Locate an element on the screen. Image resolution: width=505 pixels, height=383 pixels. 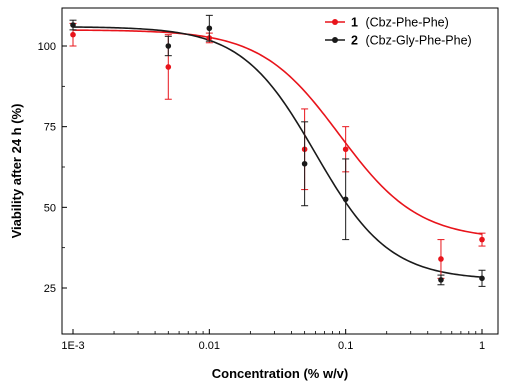
y-tick-label: 25 is located at coordinates (50, 289).